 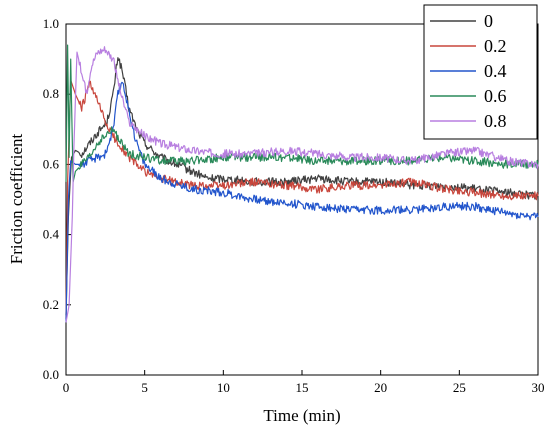 I want to click on x-tick-label: 20, so click(x=380, y=387).